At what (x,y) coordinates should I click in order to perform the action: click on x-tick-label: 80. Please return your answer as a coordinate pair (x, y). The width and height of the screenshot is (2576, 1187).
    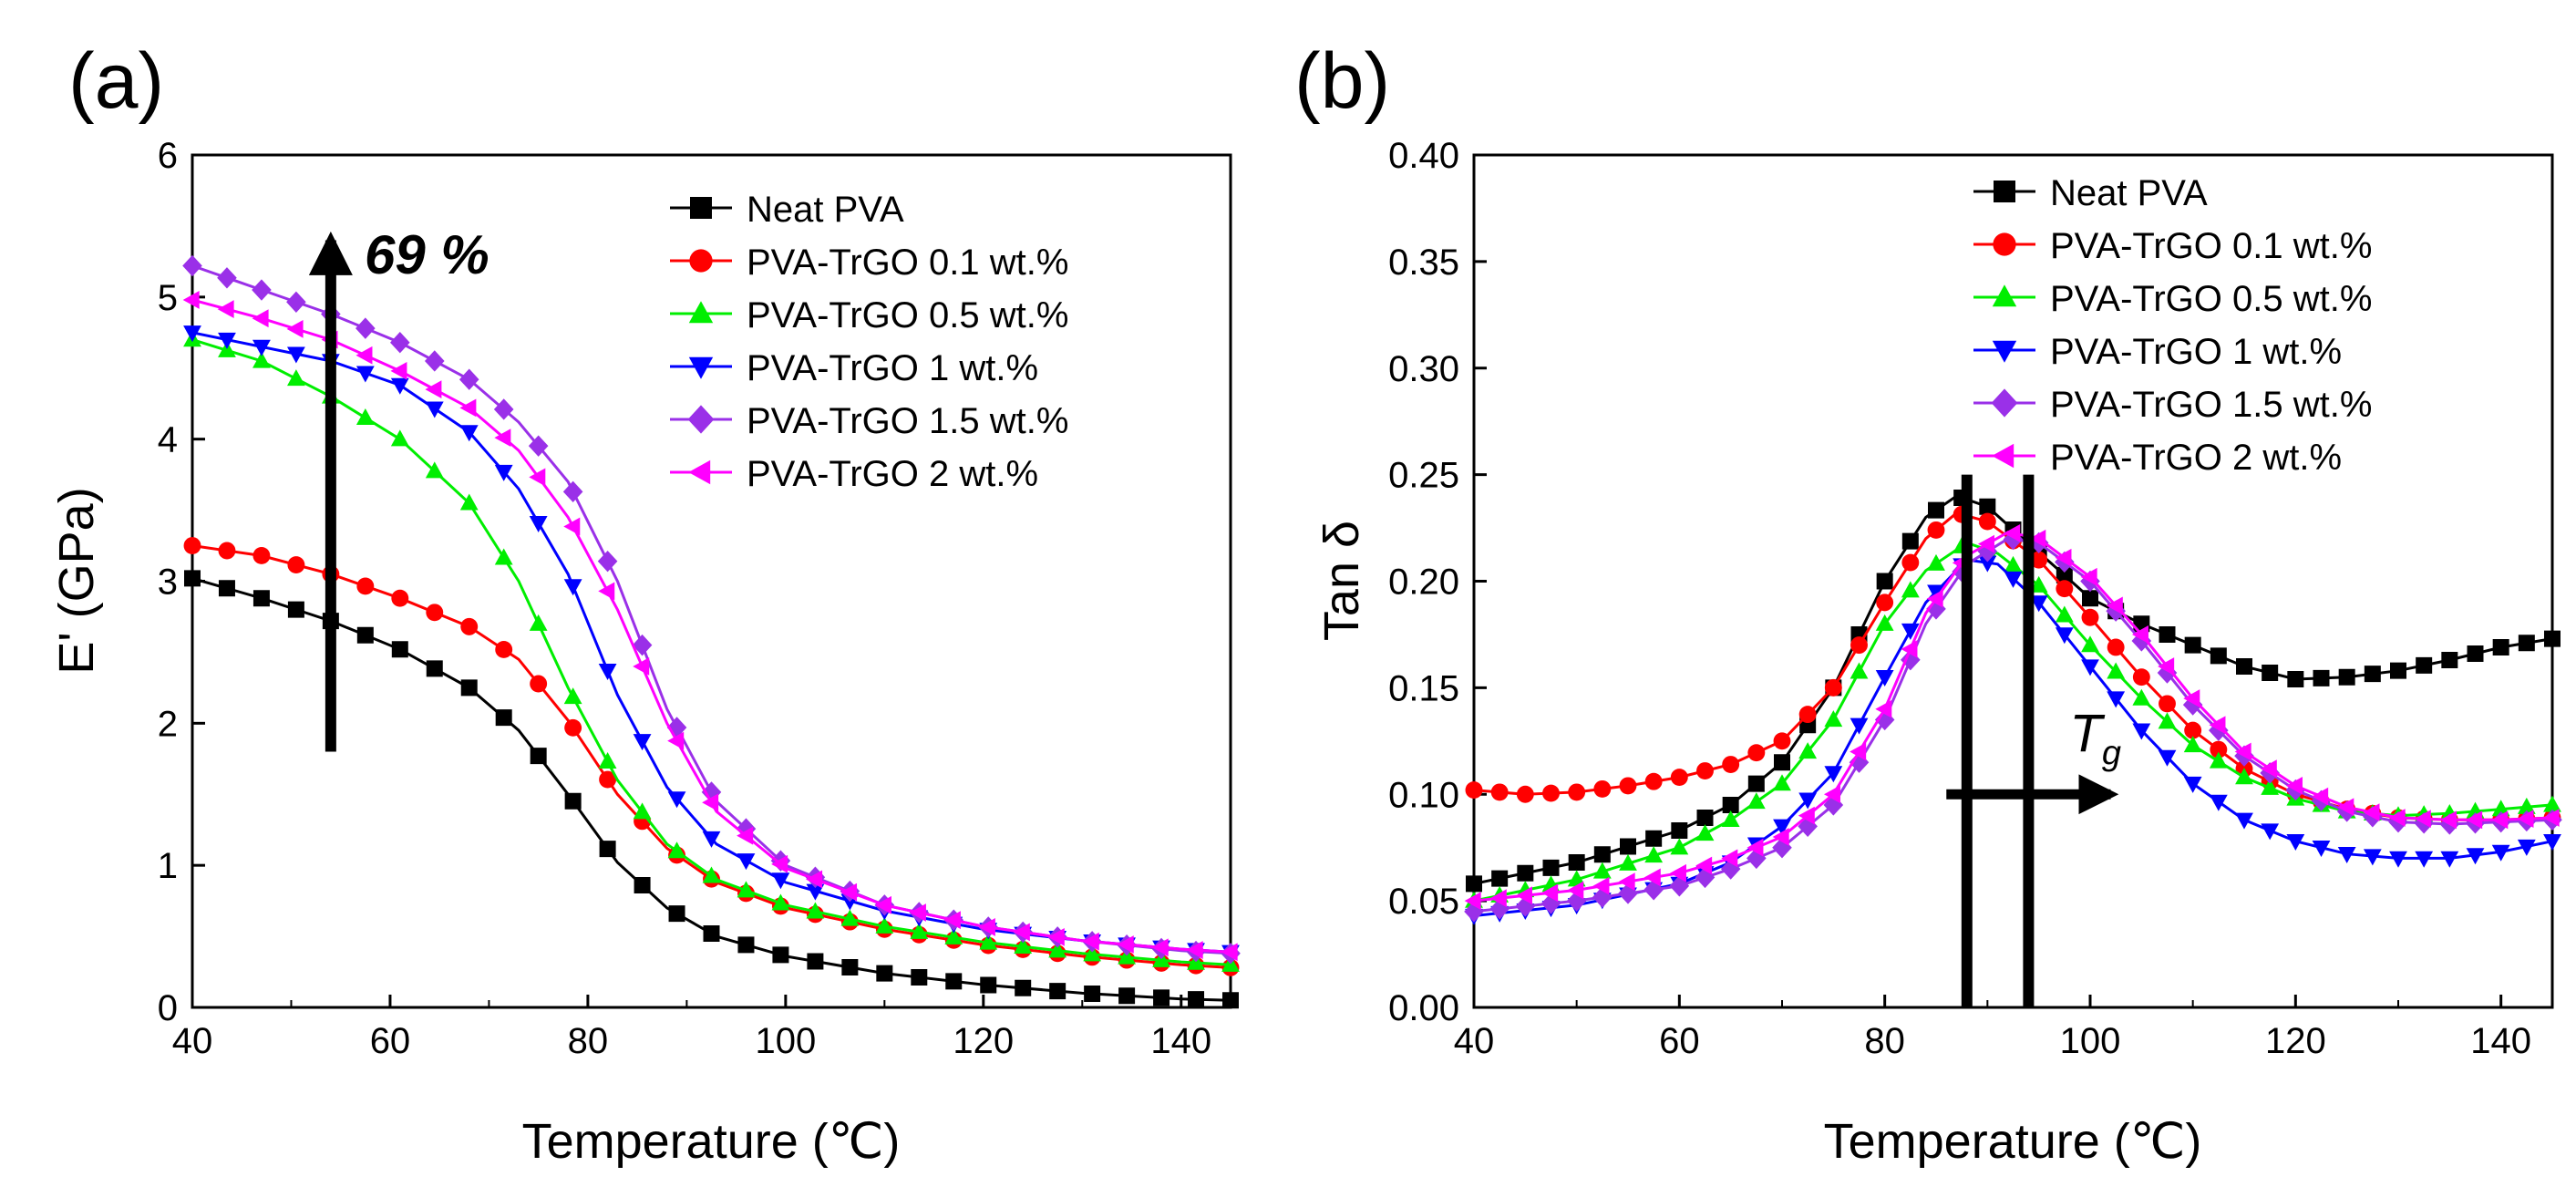
    Looking at the image, I should click on (588, 1041).